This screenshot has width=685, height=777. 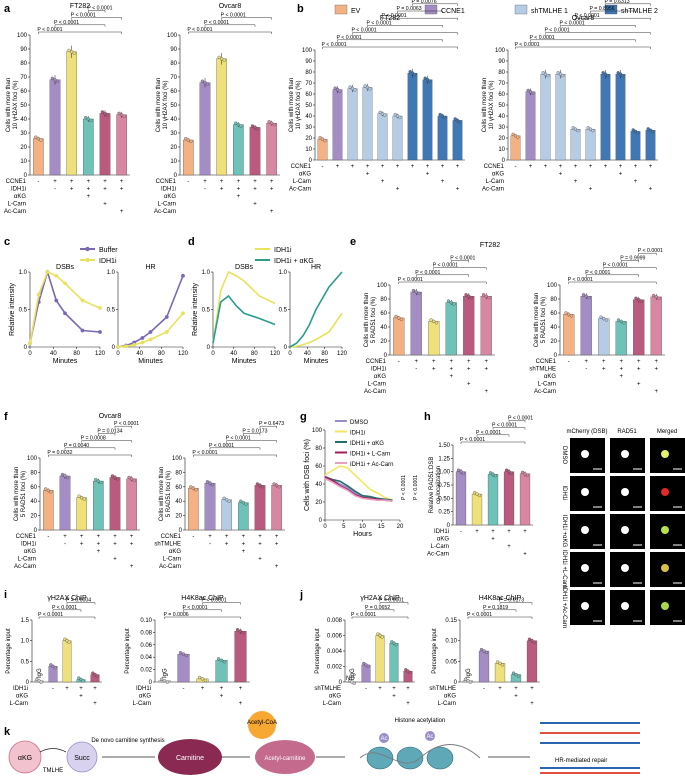 I want to click on x-tick-label: 40, so click(x=307, y=354).